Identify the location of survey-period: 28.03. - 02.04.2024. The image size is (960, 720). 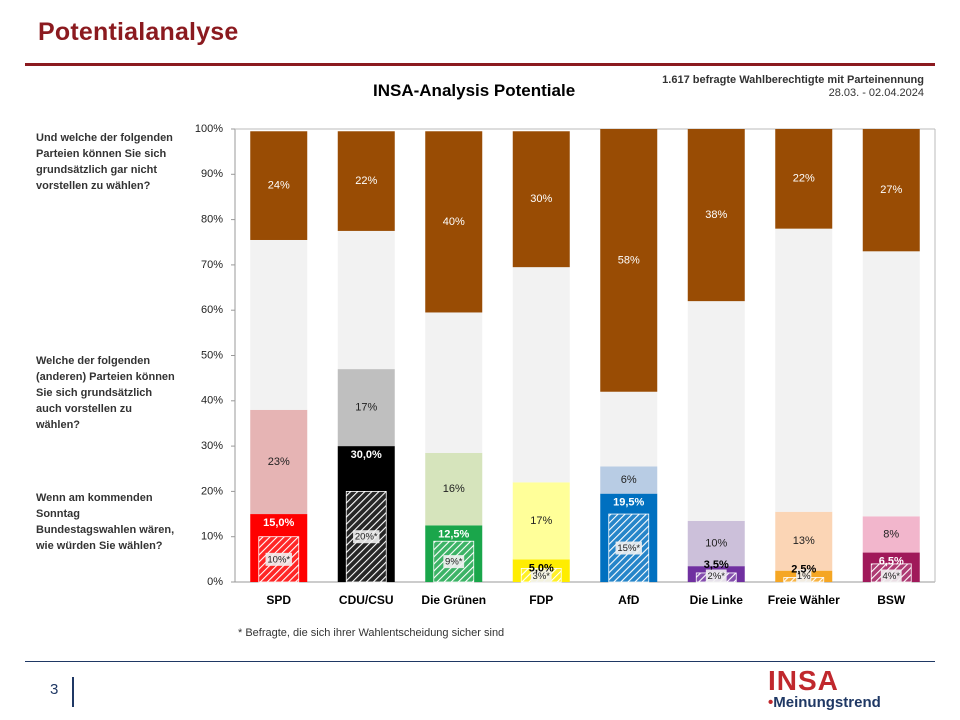
(876, 93).